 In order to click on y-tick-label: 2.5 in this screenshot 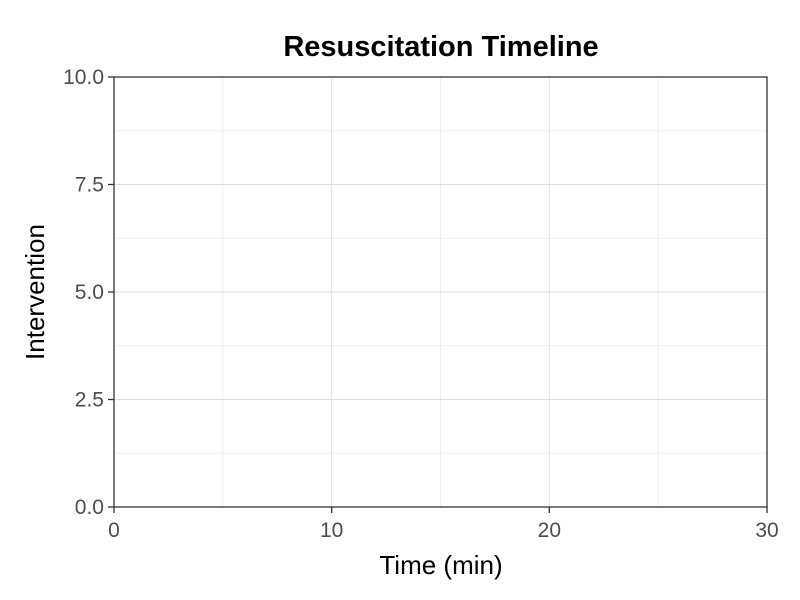, I will do `click(89, 400)`.